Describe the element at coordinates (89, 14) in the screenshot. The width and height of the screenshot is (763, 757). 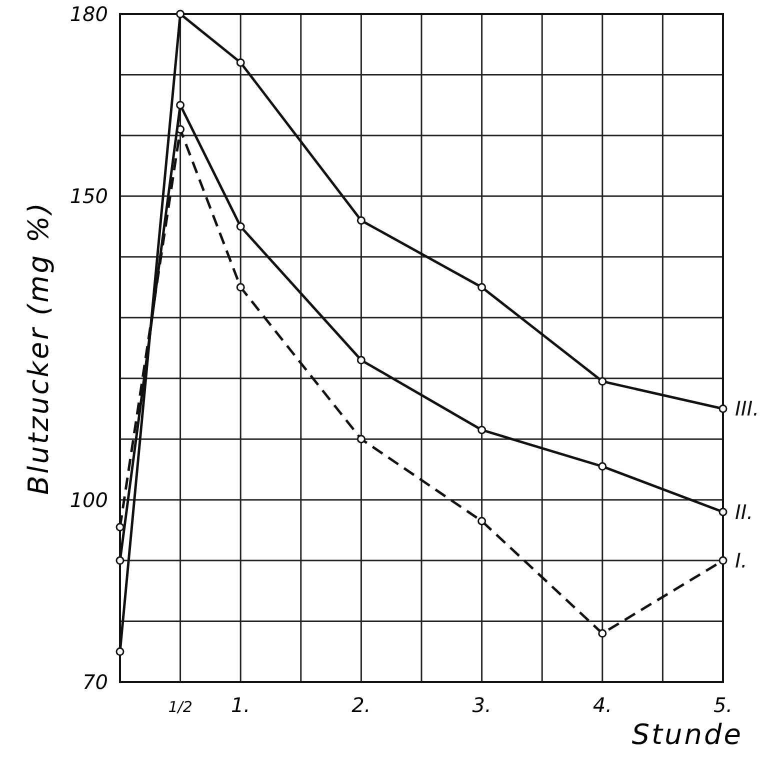
I see `y-tick-label: 180` at that location.